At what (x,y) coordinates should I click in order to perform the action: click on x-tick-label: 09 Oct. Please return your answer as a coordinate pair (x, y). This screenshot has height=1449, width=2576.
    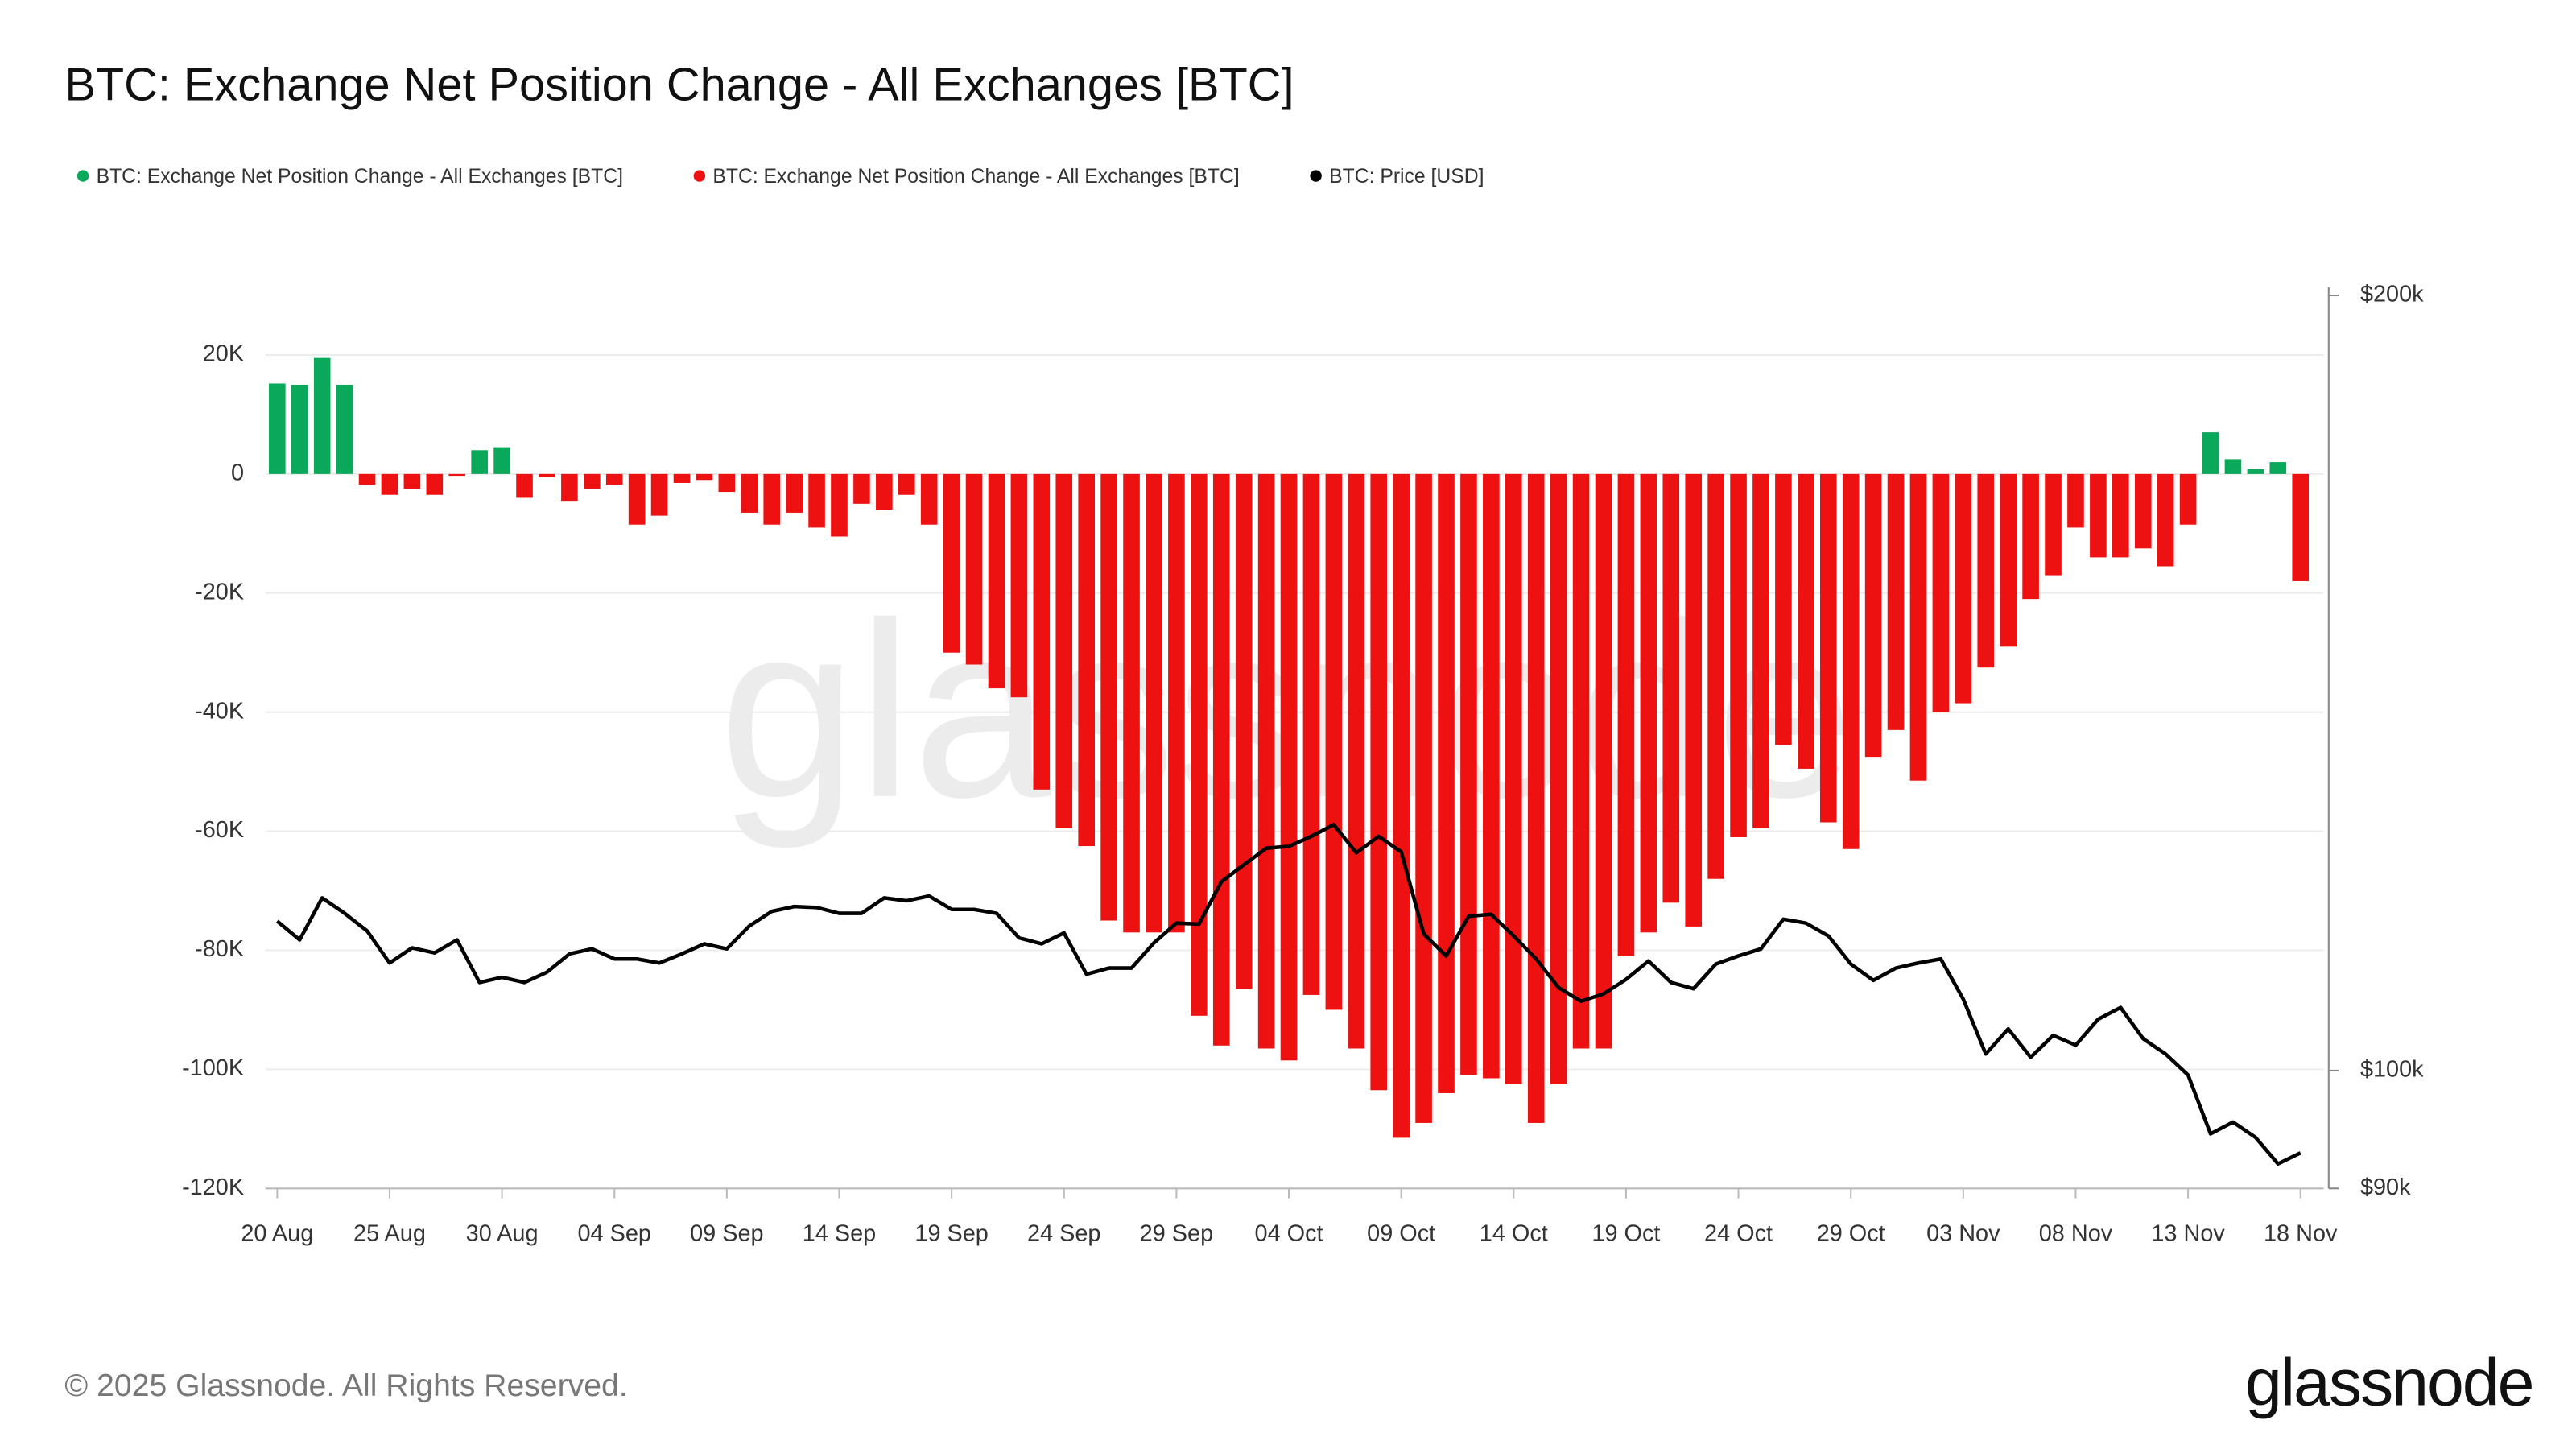
    Looking at the image, I should click on (1401, 1234).